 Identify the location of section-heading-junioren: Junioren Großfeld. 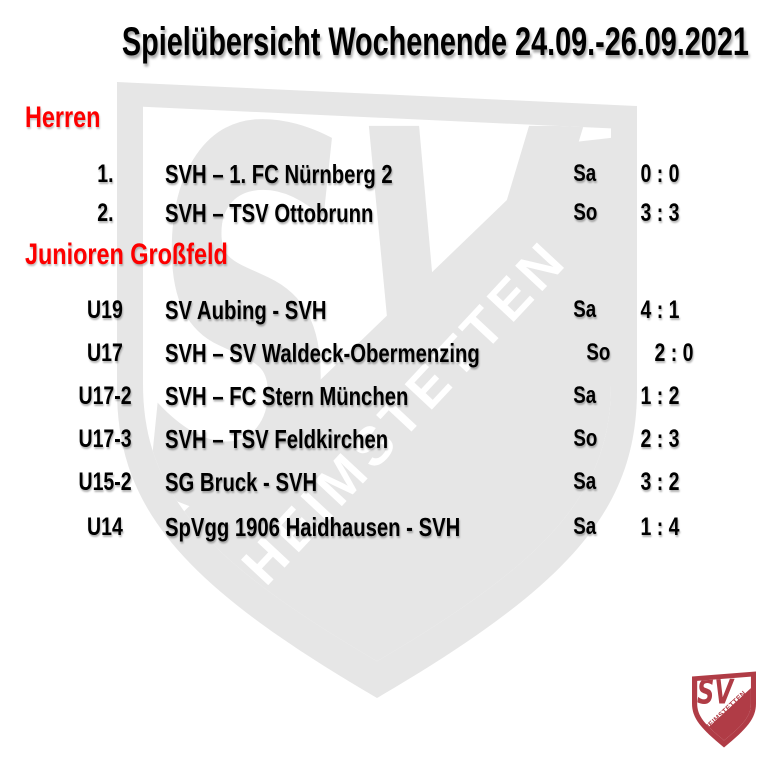
(126, 254).